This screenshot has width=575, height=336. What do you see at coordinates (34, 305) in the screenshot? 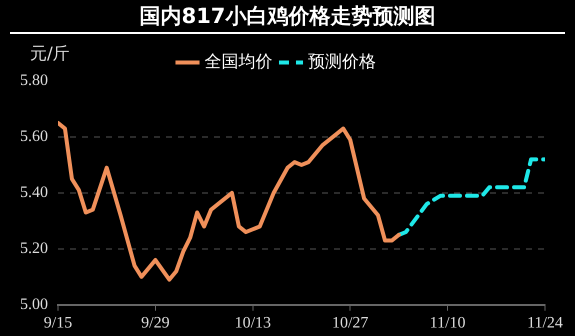
I see `y-tick-label: 5.00` at bounding box center [34, 305].